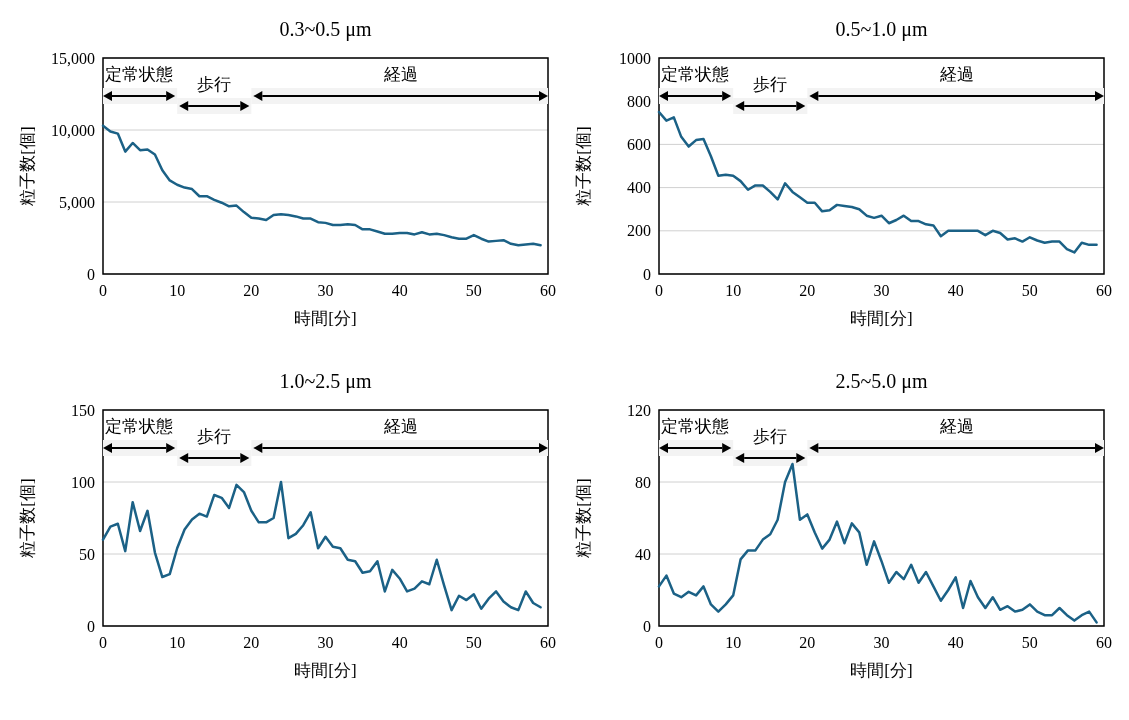 The height and width of the screenshot is (720, 1129). I want to click on y-tick-label: 100, so click(83, 482).